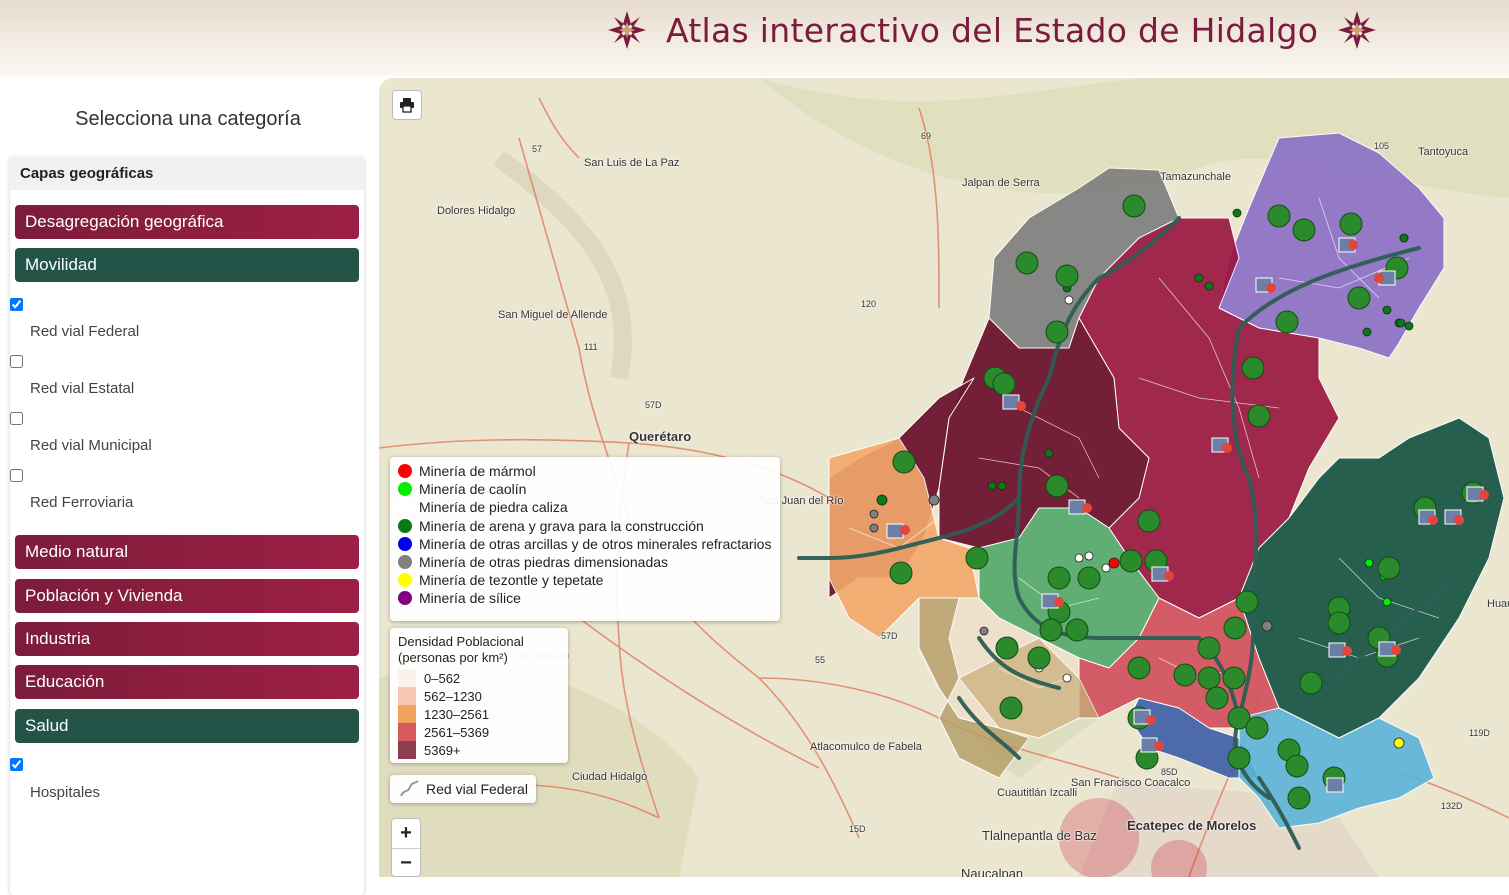  What do you see at coordinates (992, 30) in the screenshot?
I see `header-title-group: Atlas interactivo del Estado de Hidalgo` at bounding box center [992, 30].